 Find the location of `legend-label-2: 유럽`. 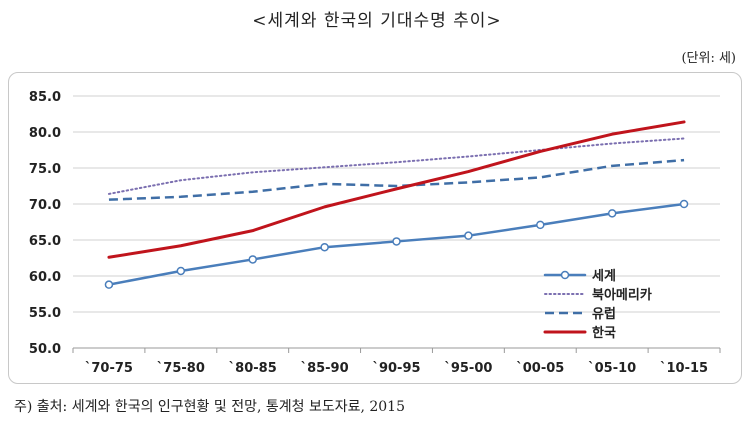

legend-label-2: 유럽 is located at coordinates (604, 314).